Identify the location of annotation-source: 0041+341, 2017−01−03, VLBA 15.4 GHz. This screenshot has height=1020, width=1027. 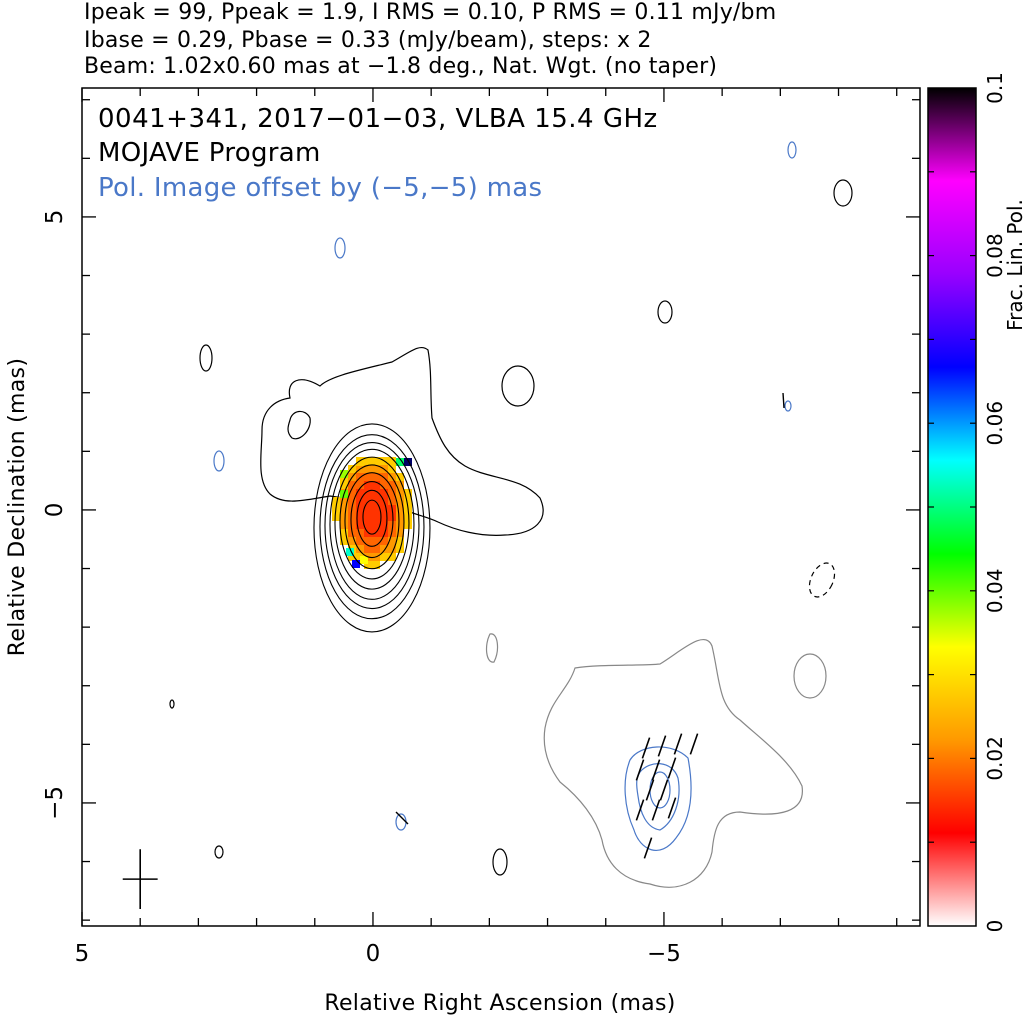
(378, 119).